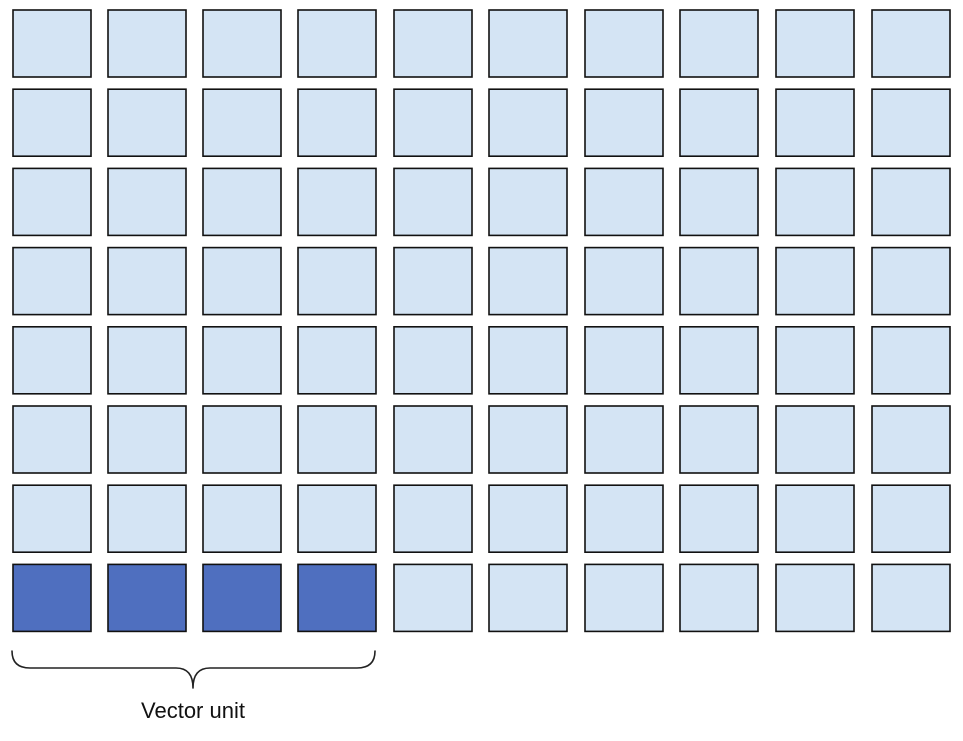  What do you see at coordinates (193, 710) in the screenshot?
I see `vector-unit-label: Vector unit` at bounding box center [193, 710].